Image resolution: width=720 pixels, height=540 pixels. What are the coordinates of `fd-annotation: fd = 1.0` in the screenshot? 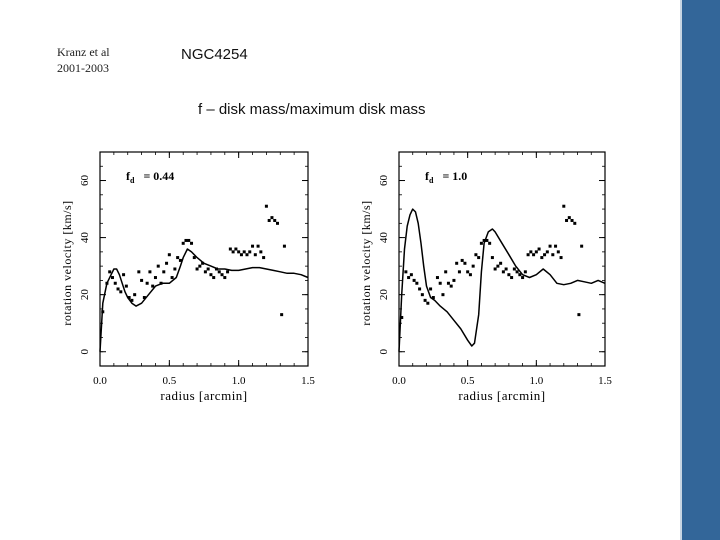 It's located at (446, 177).